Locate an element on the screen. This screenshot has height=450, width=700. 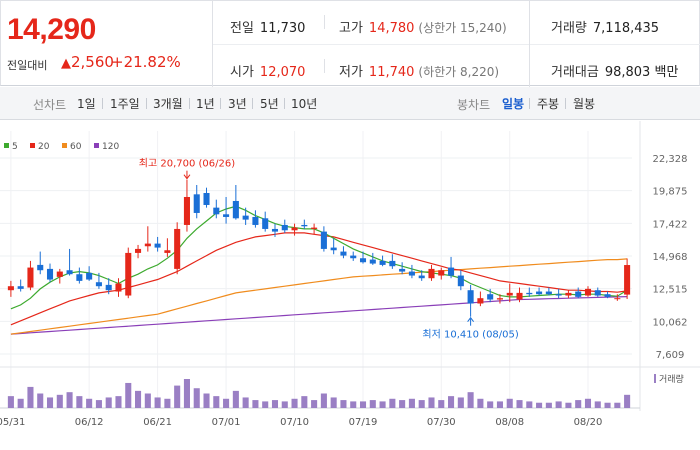
x-tick-label: 07/10 is located at coordinates (294, 422).